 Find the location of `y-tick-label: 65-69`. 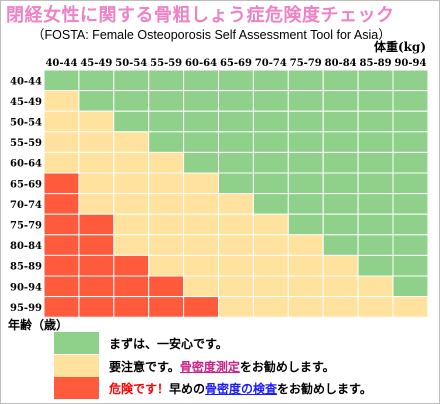

y-tick-label: 65-69 is located at coordinates (26, 184).